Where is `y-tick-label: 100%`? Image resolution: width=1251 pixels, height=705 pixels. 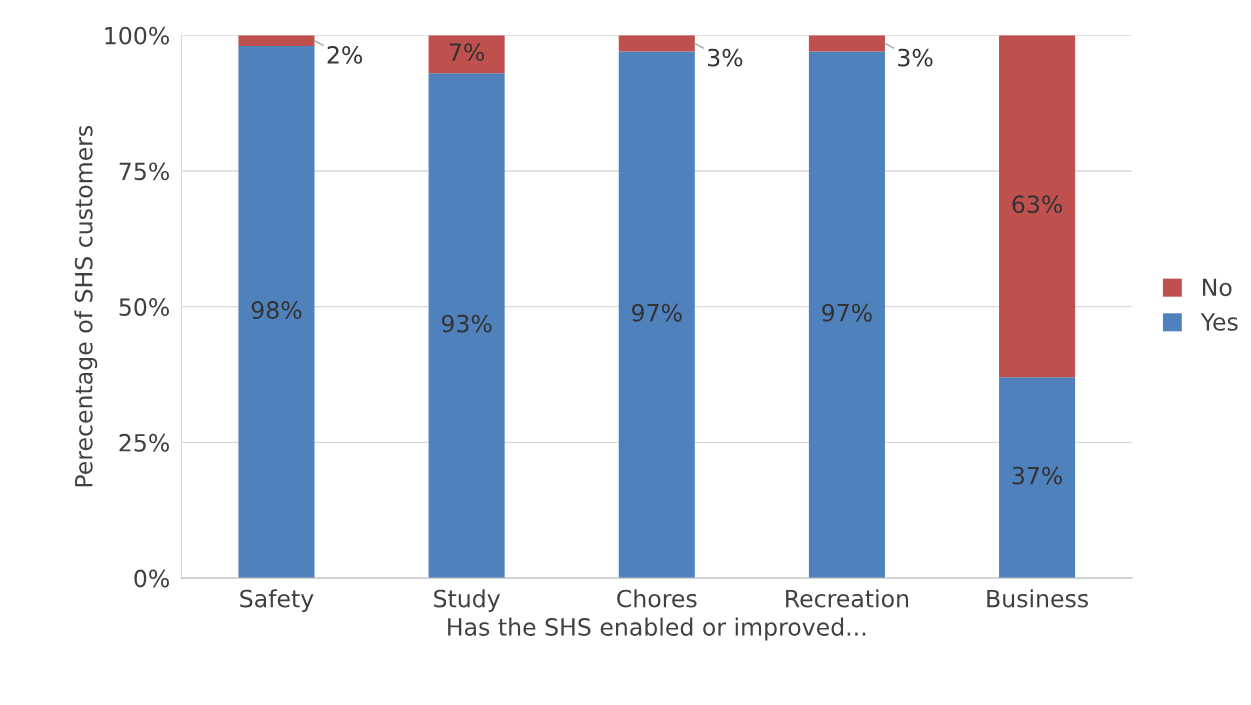
y-tick-label: 100% is located at coordinates (137, 35).